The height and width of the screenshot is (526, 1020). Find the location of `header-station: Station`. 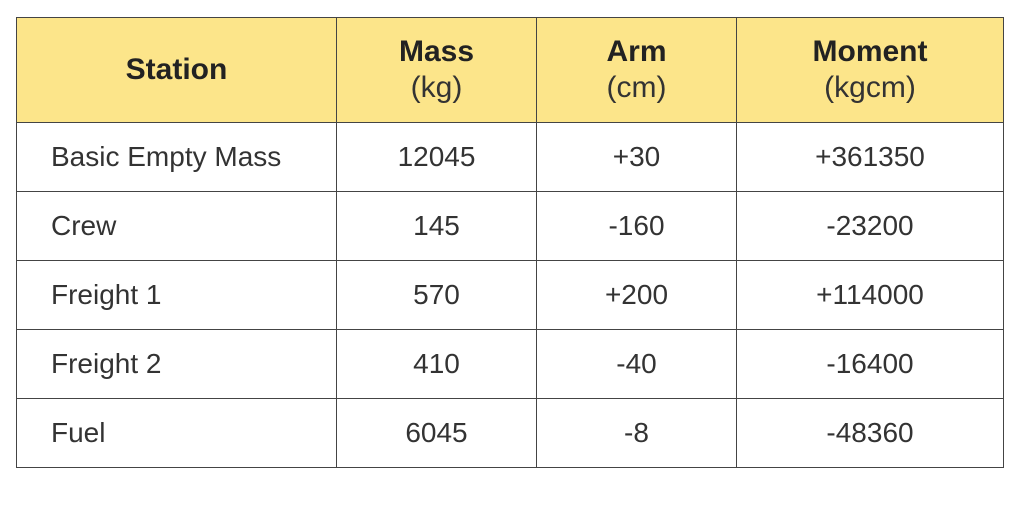

header-station: Station is located at coordinates (176, 70).